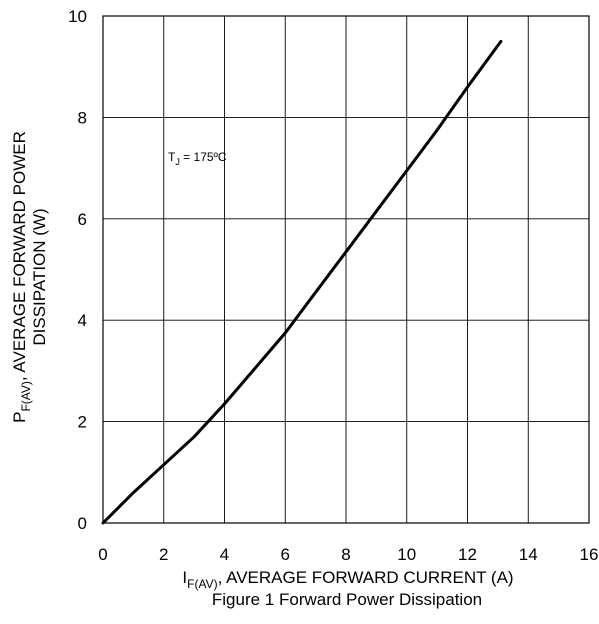 The image size is (599, 624). What do you see at coordinates (21, 277) in the screenshot?
I see `y-axis-label-line1: PF(AV), AVERAGE FORWARD POWER` at bounding box center [21, 277].